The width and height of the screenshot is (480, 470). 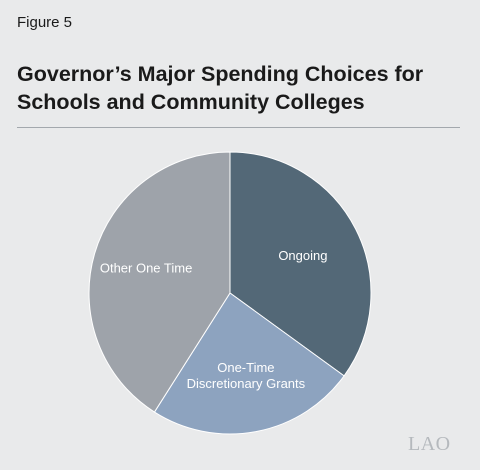 I want to click on slice-label: Other One Time, so click(x=146, y=268).